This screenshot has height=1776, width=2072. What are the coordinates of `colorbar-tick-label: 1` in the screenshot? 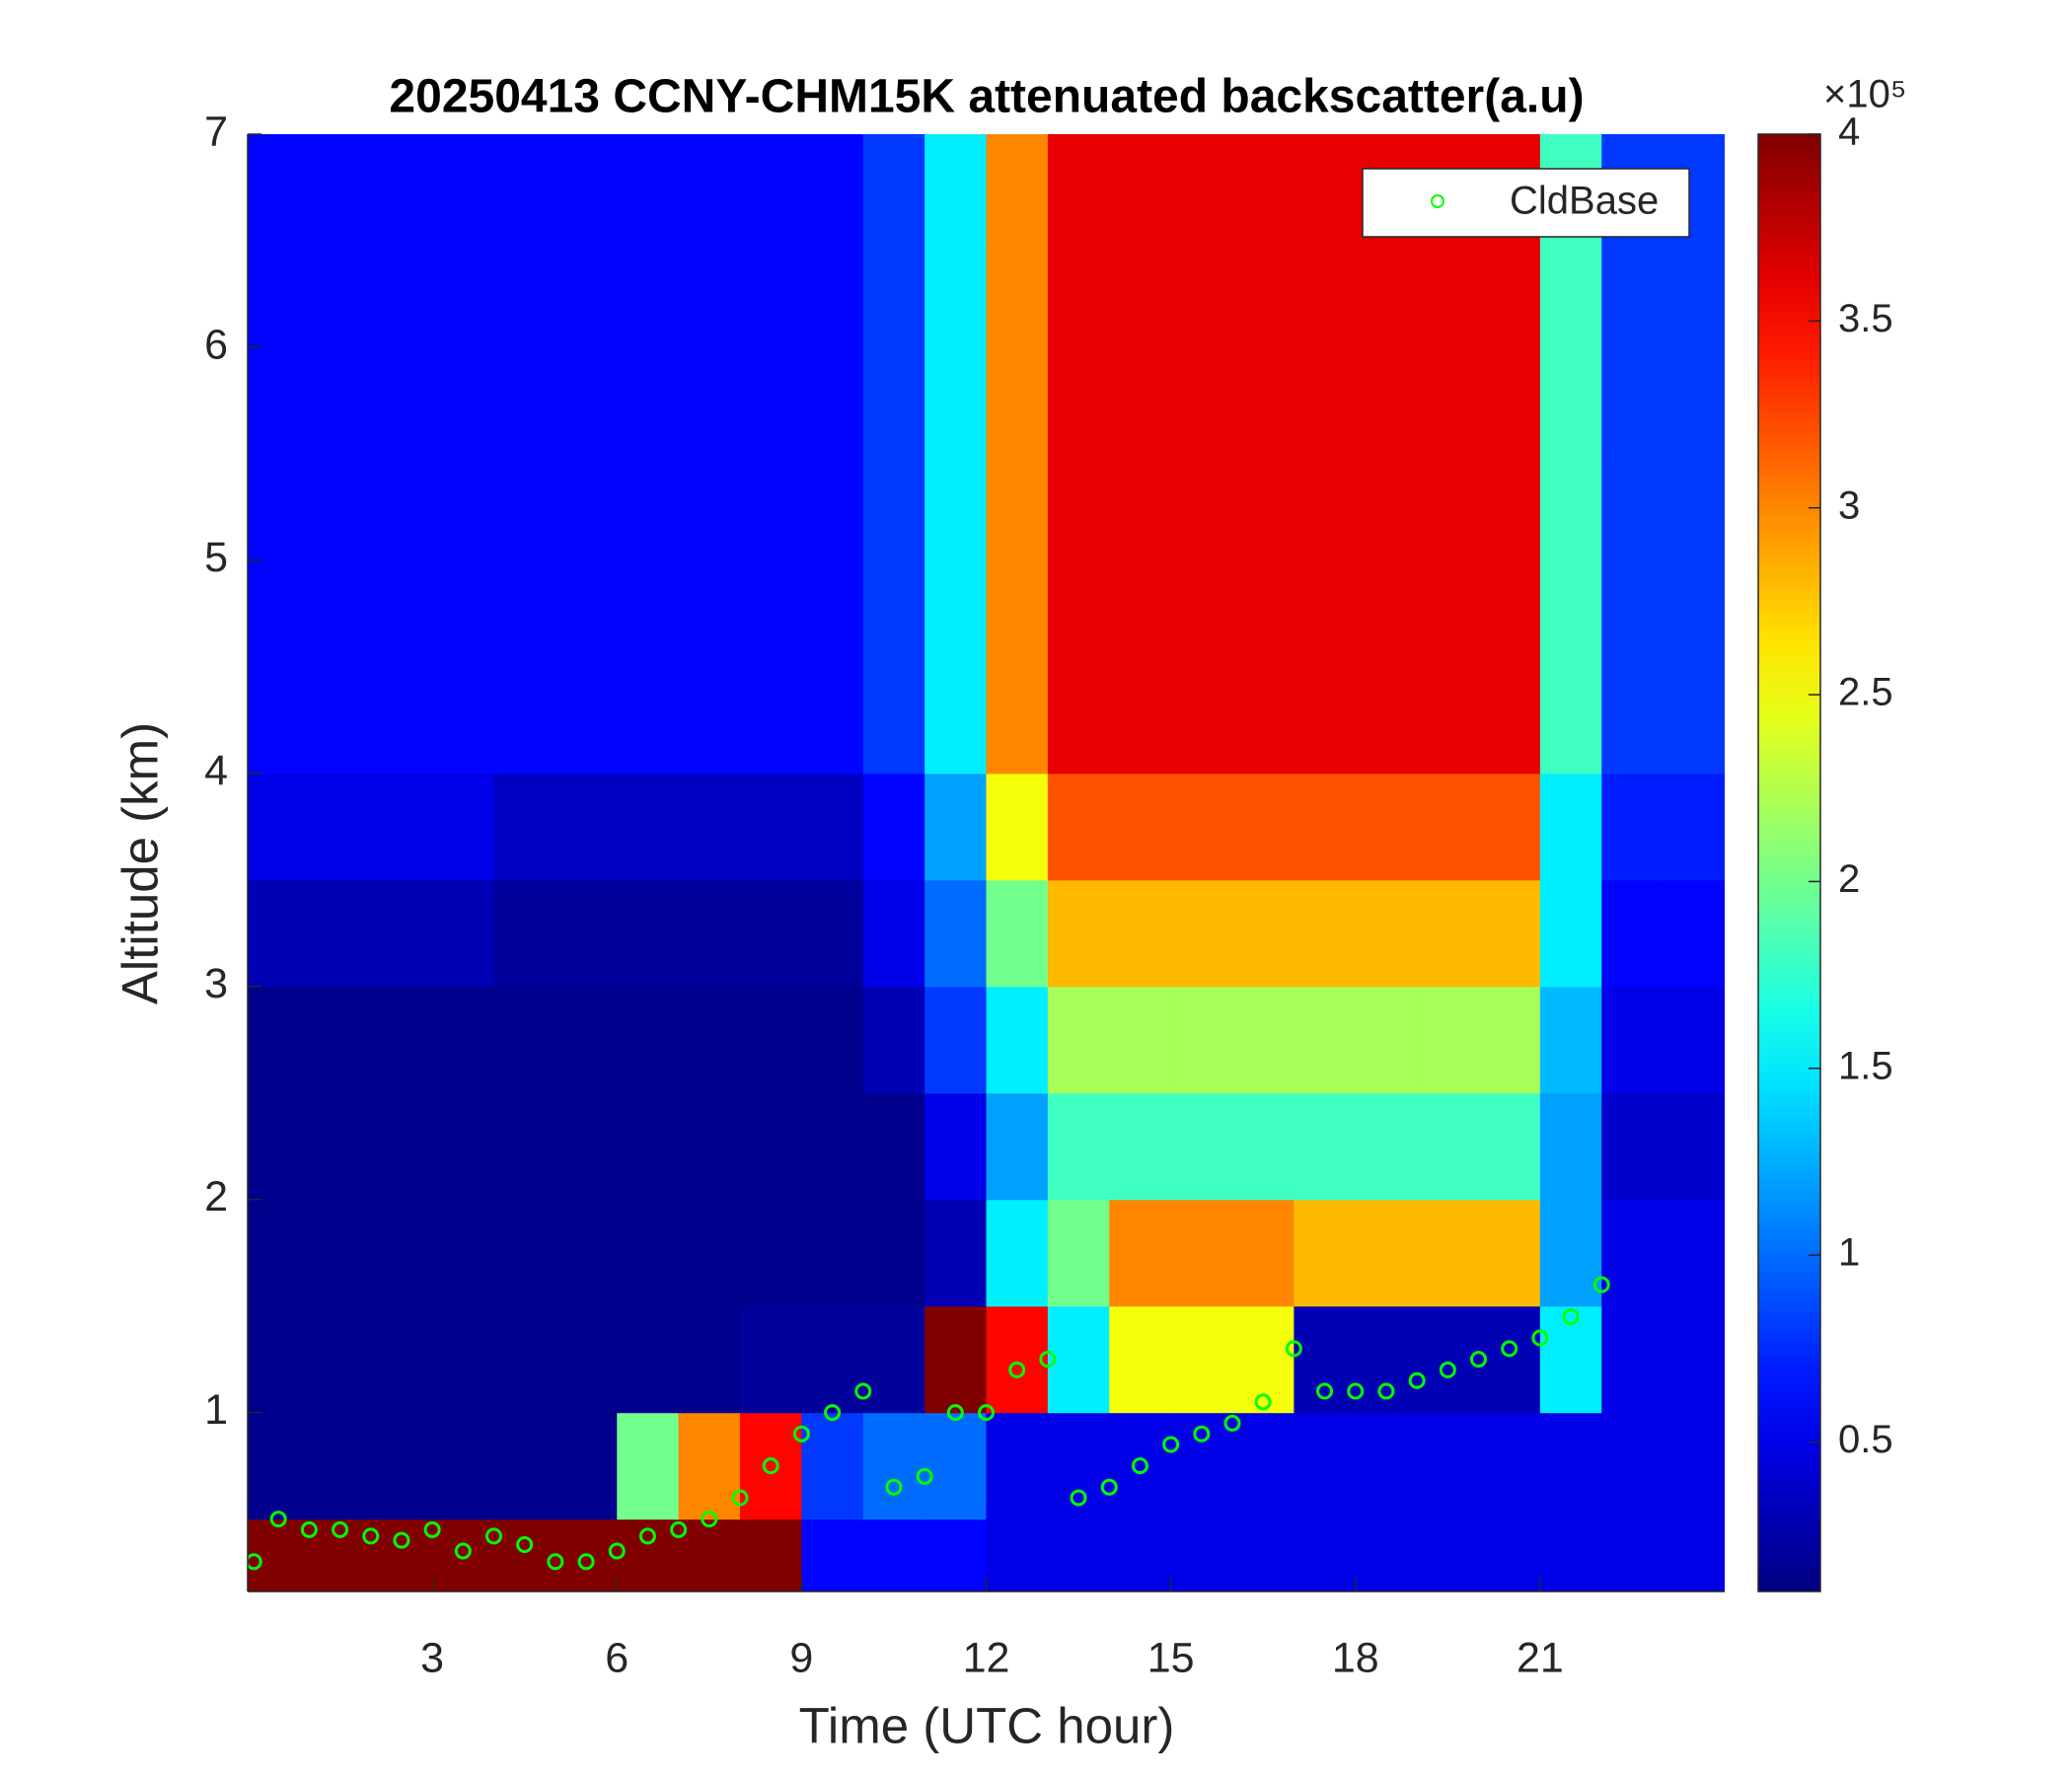 It's located at (1849, 1253).